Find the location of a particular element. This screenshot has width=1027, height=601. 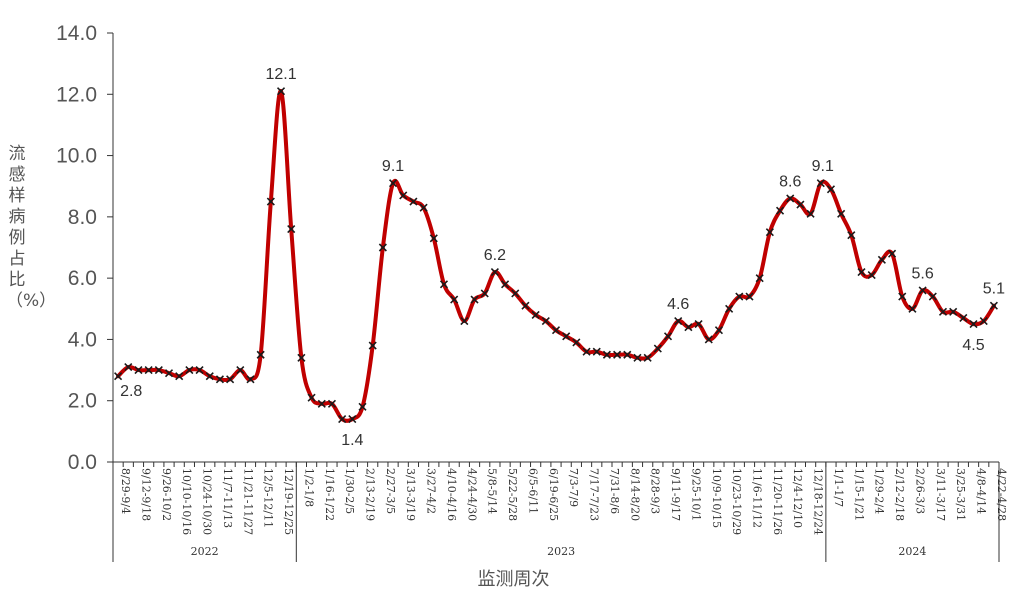

x-tick-label: 8/28-9/3 is located at coordinates (655, 491).